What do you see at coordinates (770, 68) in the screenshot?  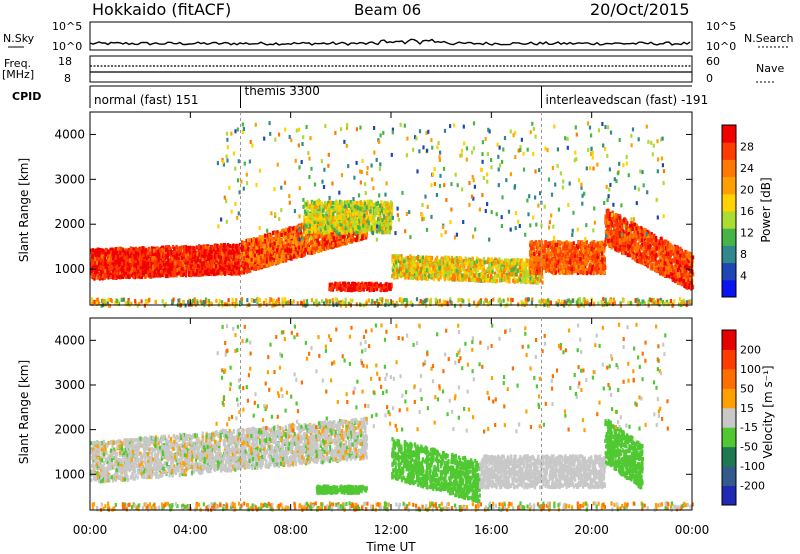 I see `nave-label: Nave` at bounding box center [770, 68].